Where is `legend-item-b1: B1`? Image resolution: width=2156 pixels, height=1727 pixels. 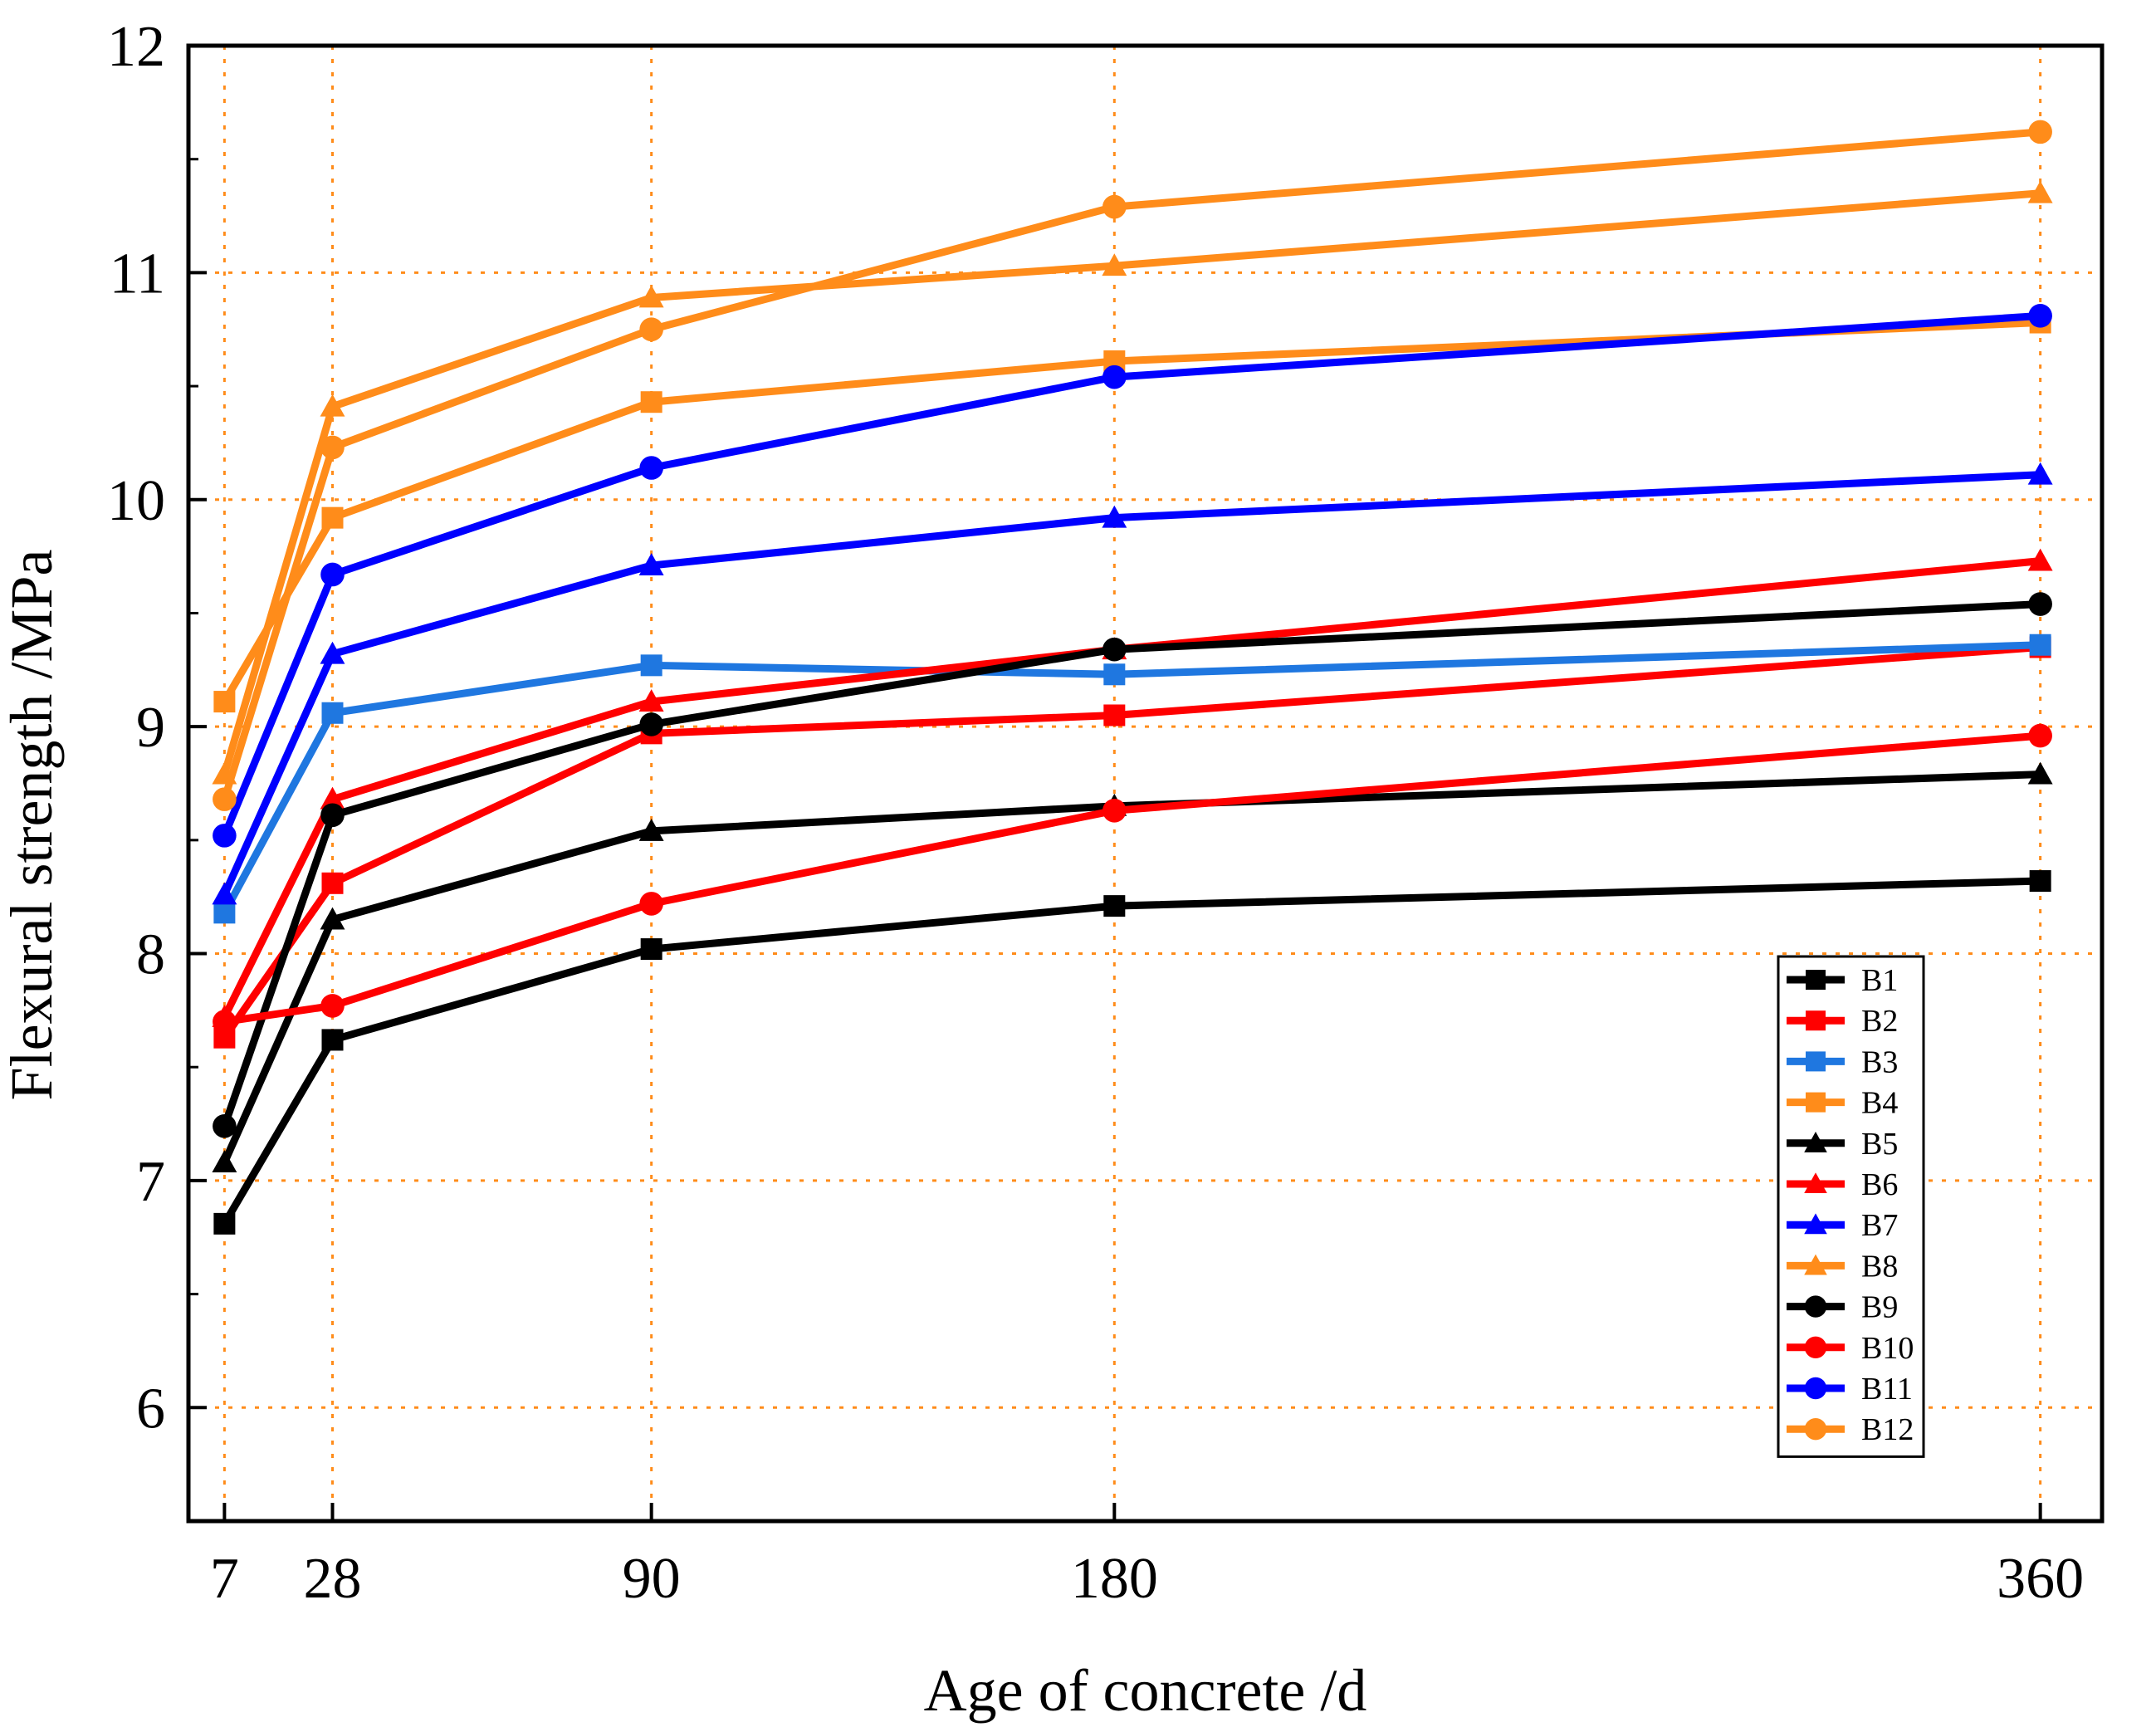 legend-item-b1: B1 is located at coordinates (1842, 980).